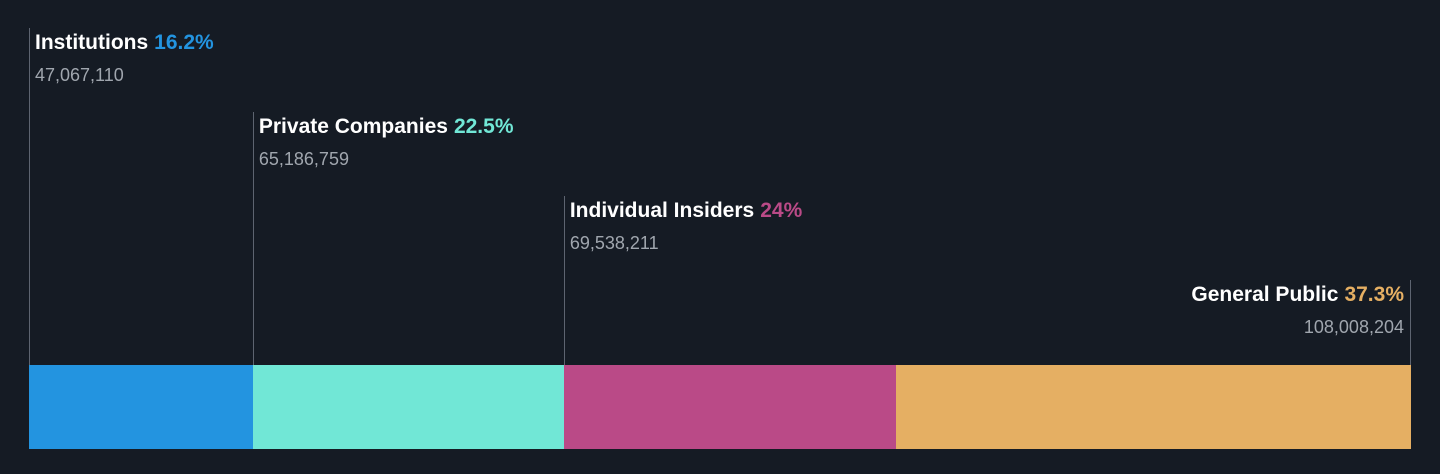 This screenshot has width=1440, height=474. What do you see at coordinates (564, 280) in the screenshot?
I see `guide-line-individual-insiders` at bounding box center [564, 280].